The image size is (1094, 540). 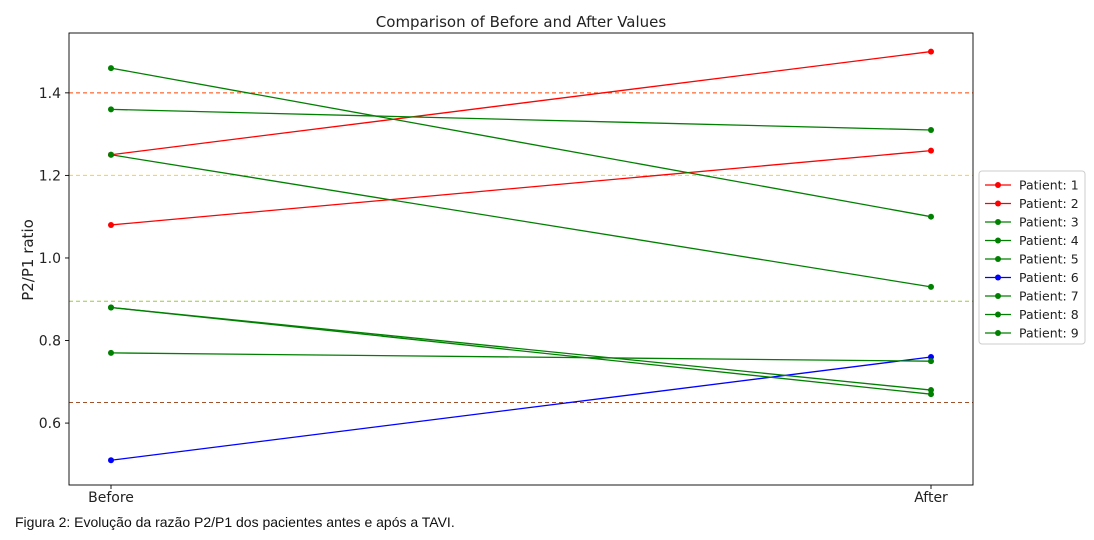 I want to click on data-point-patient-8-before, so click(x=111, y=352).